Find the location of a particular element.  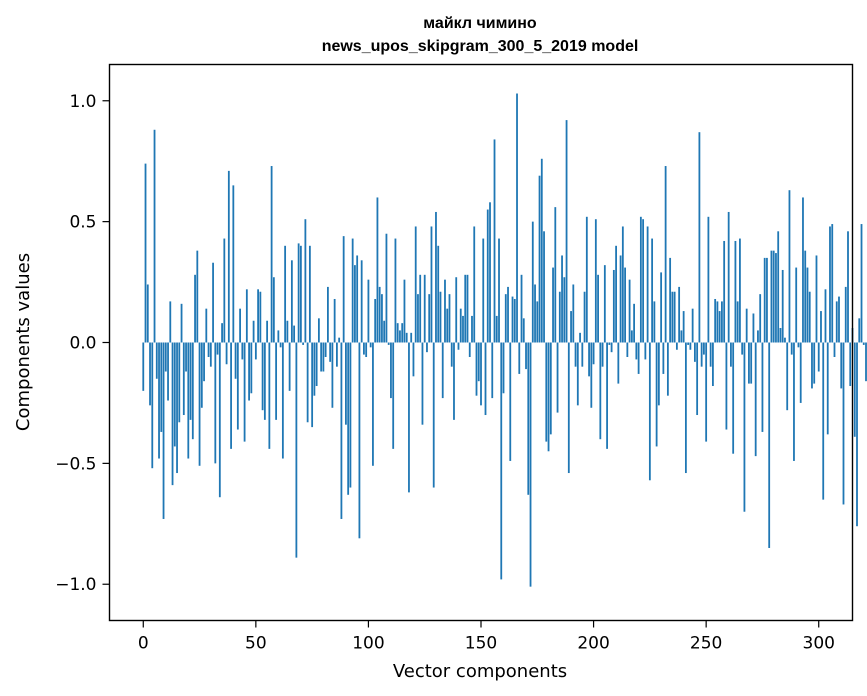

x-tick-label: 250 is located at coordinates (706, 644).